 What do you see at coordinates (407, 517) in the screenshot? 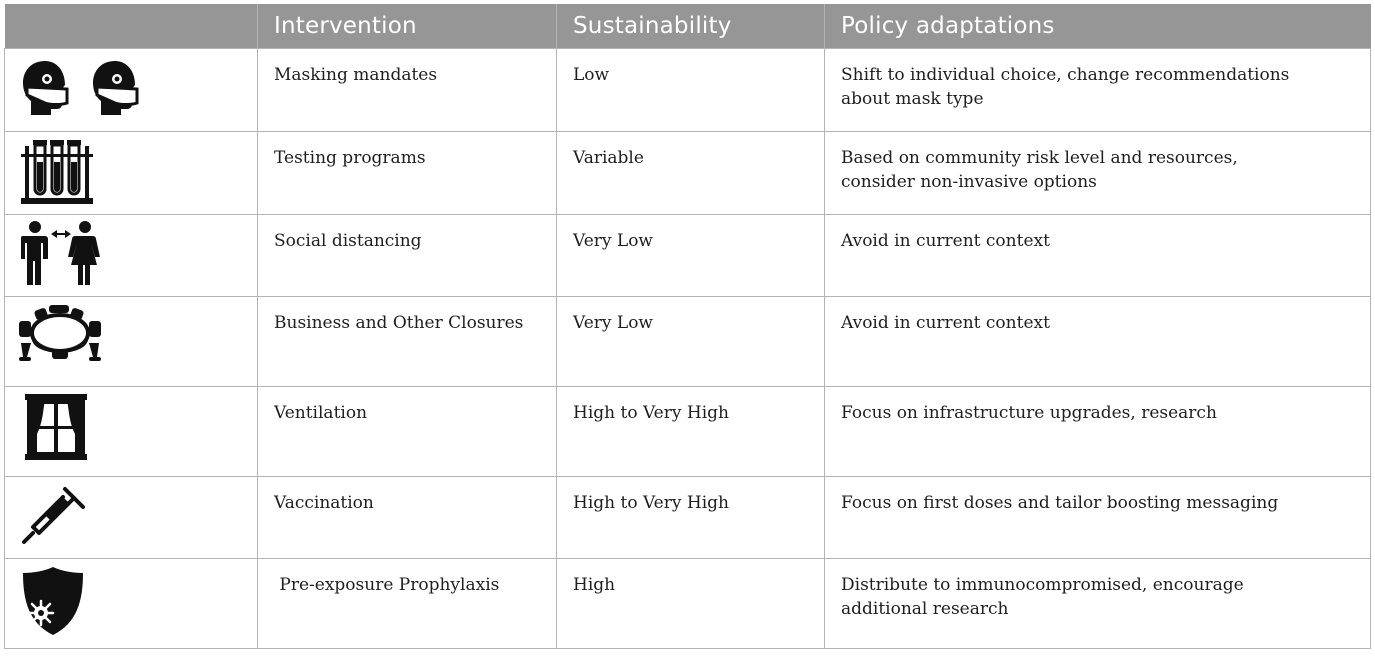
I see `intervention-cell: Vaccination` at bounding box center [407, 517].